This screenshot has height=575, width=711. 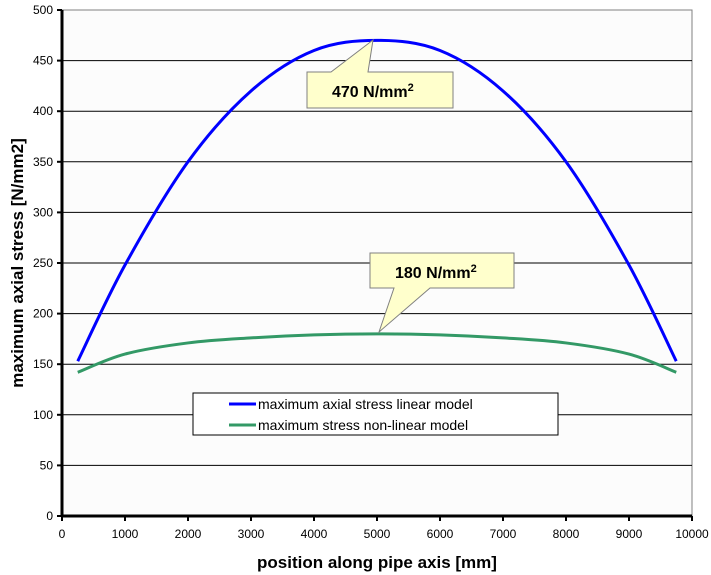 I want to click on y-tick-label: 100, so click(x=43, y=415).